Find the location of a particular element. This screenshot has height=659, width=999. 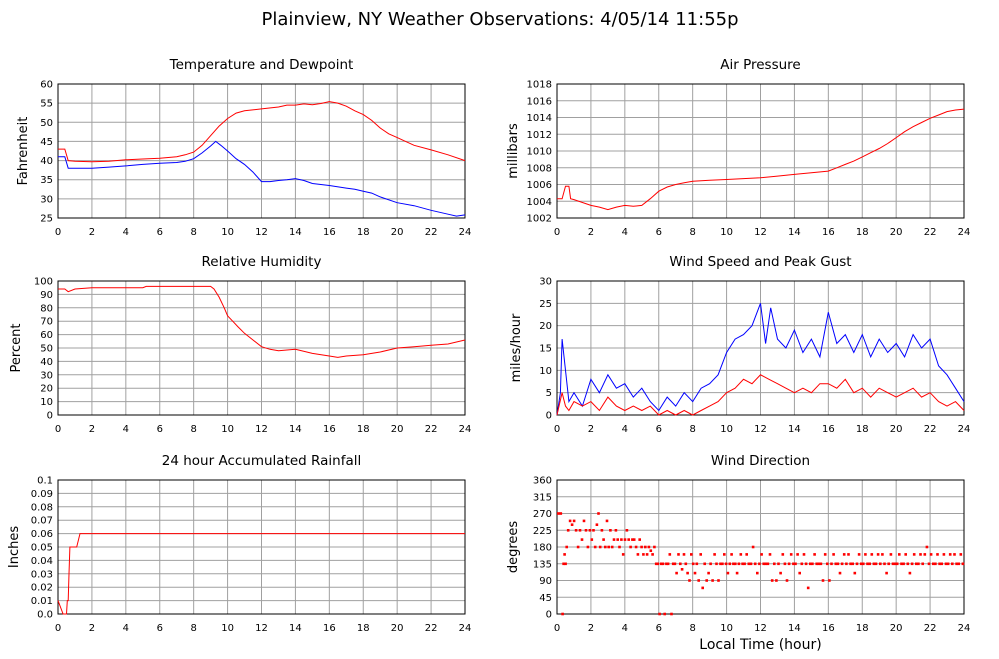

y-tick-label: 0.07 is located at coordinates (42, 521).